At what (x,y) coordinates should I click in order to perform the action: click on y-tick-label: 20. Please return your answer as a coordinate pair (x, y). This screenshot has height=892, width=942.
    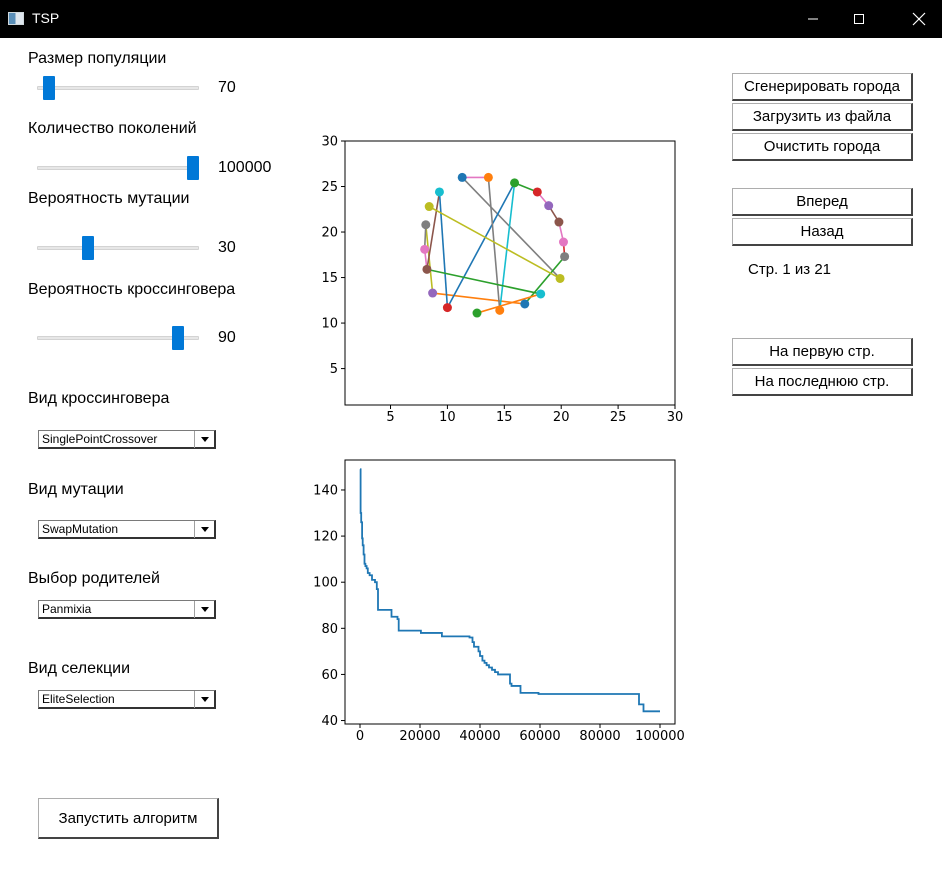
    Looking at the image, I should click on (329, 233).